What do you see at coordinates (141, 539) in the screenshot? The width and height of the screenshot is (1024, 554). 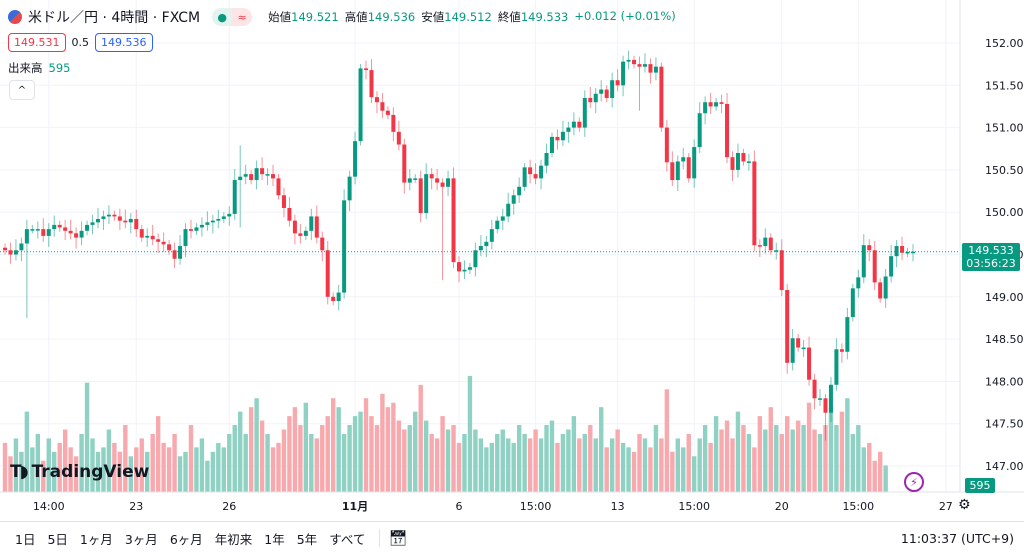 I see `range-3m: 3ヶ月` at bounding box center [141, 539].